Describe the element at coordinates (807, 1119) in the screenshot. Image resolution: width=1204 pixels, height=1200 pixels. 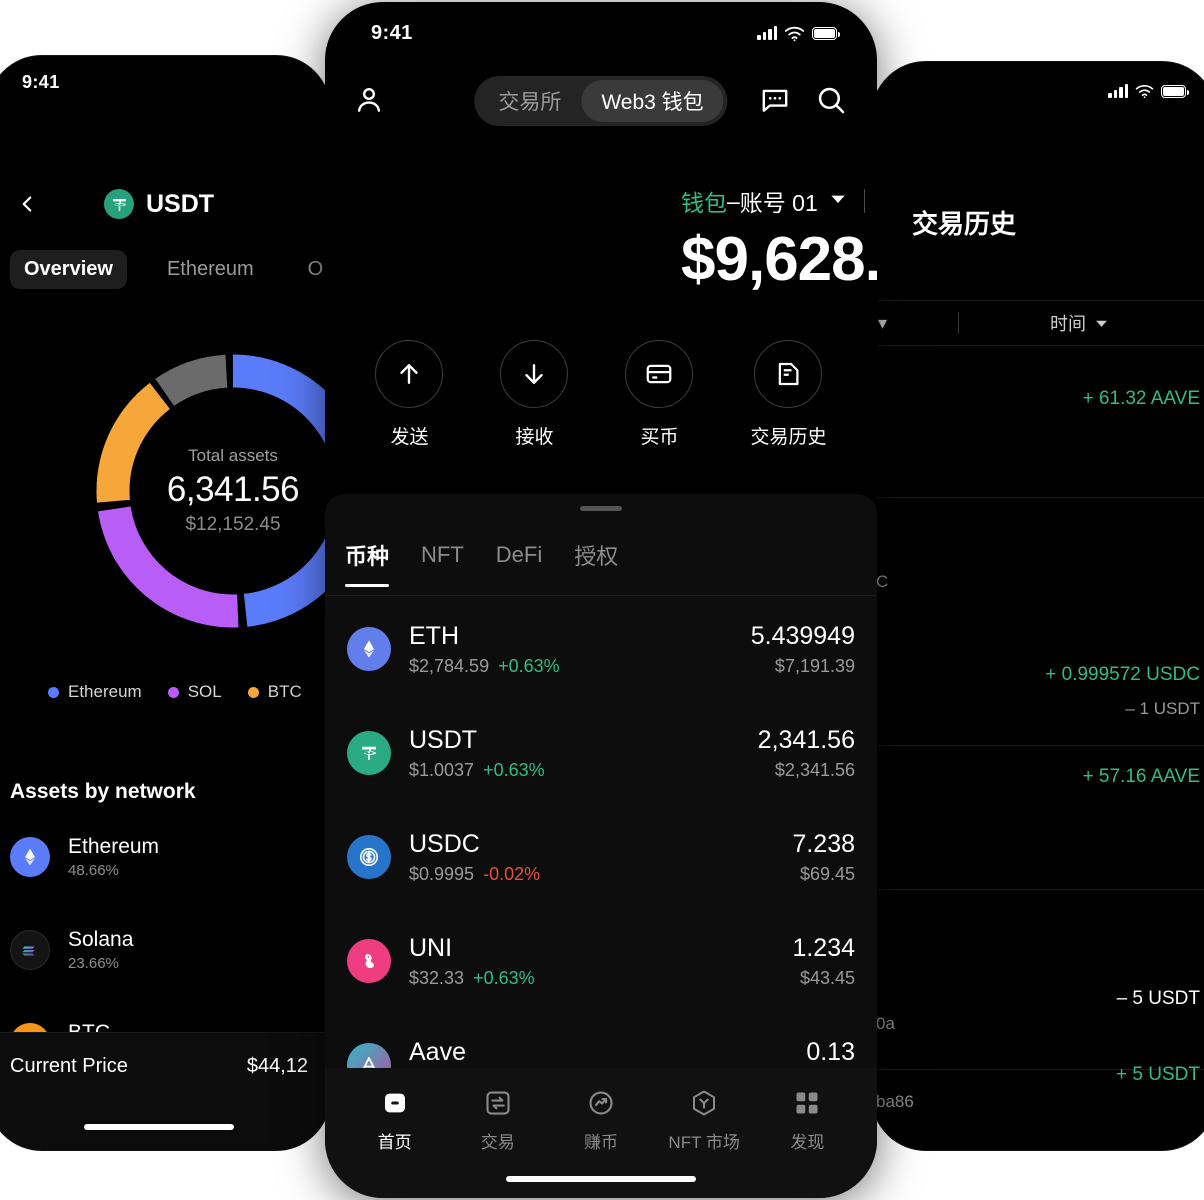
I see `nav-item-discover: 发现` at that location.